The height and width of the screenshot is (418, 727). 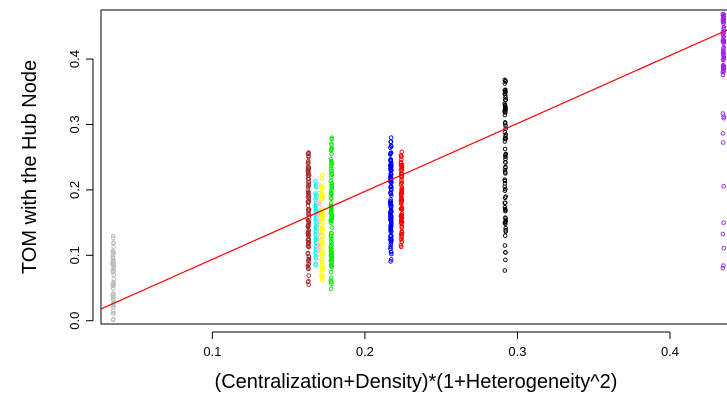 What do you see at coordinates (441, 345) in the screenshot?
I see `x-axis: 0.1 0.2 0.3 0.4` at bounding box center [441, 345].